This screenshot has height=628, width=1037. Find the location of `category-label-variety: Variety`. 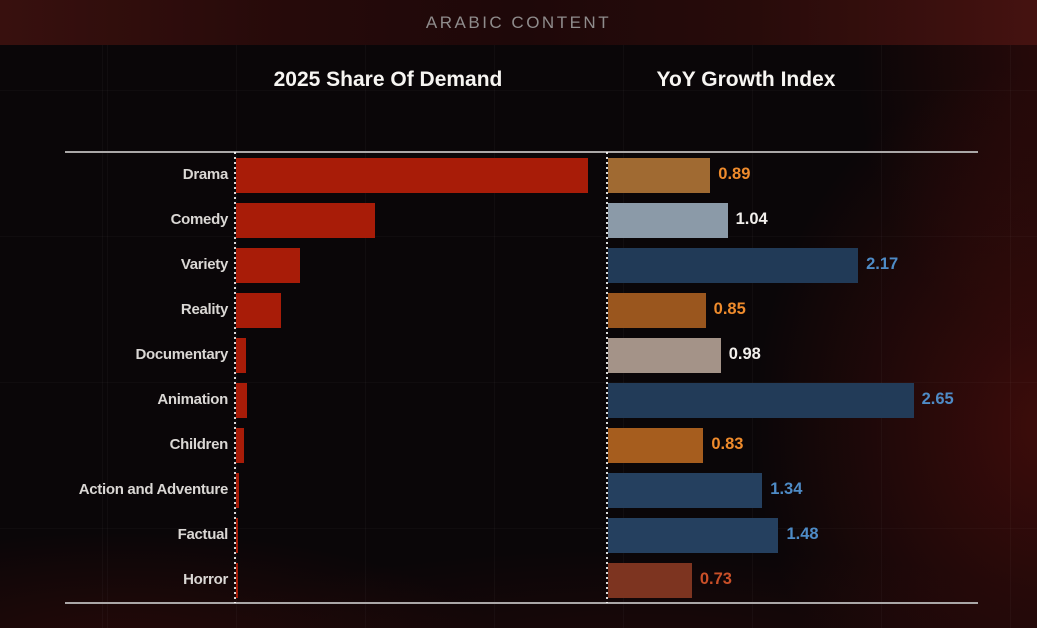

category-label-variety: Variety is located at coordinates (204, 264).